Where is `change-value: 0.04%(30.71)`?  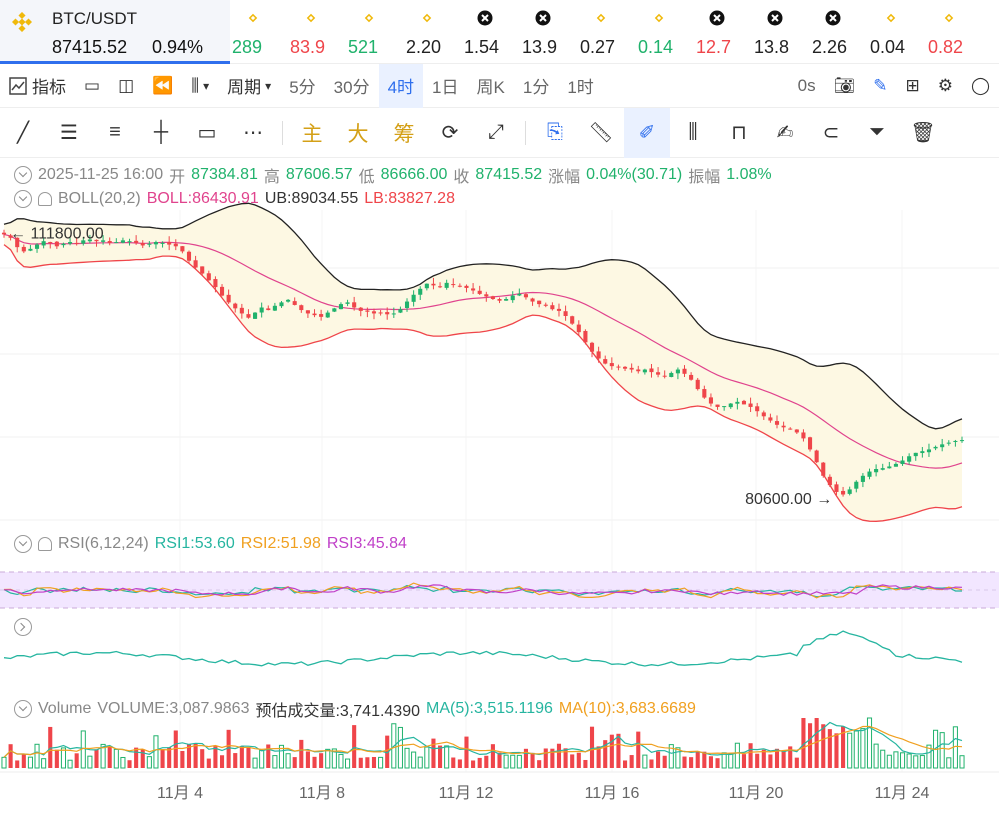 change-value: 0.04%(30.71) is located at coordinates (634, 174).